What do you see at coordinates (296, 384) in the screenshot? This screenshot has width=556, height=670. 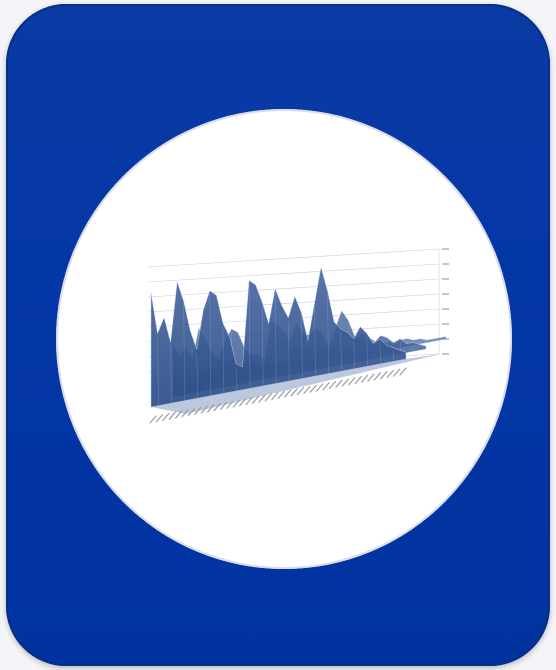 I see `chart-floor` at bounding box center [296, 384].